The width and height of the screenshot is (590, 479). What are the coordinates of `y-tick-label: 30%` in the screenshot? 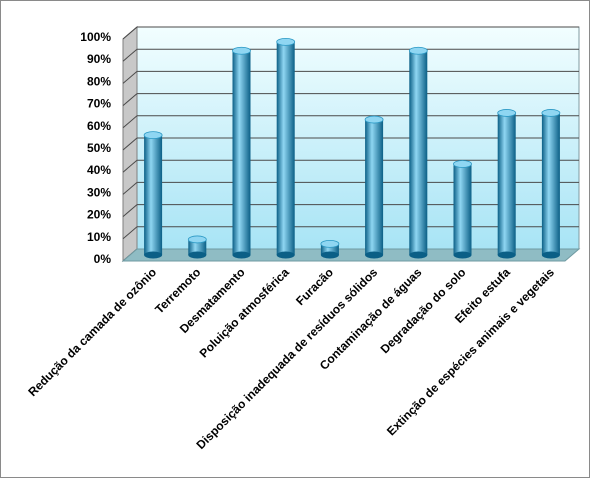 It's located at (99, 192).